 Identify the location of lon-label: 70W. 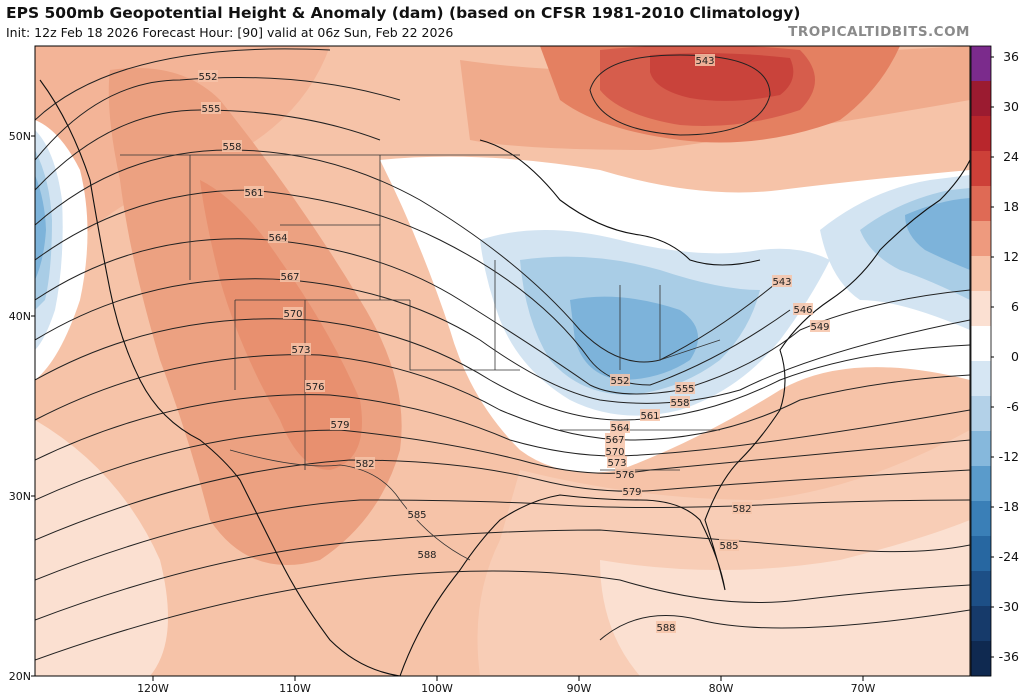
(863, 688).